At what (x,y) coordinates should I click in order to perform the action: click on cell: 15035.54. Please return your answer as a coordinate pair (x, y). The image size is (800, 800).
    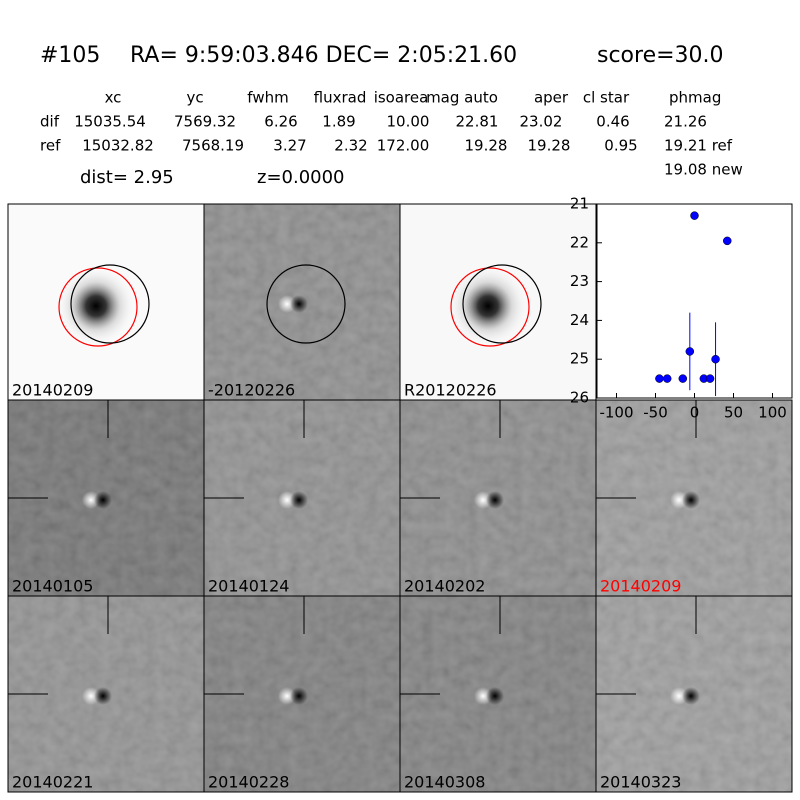
    Looking at the image, I should click on (110, 122).